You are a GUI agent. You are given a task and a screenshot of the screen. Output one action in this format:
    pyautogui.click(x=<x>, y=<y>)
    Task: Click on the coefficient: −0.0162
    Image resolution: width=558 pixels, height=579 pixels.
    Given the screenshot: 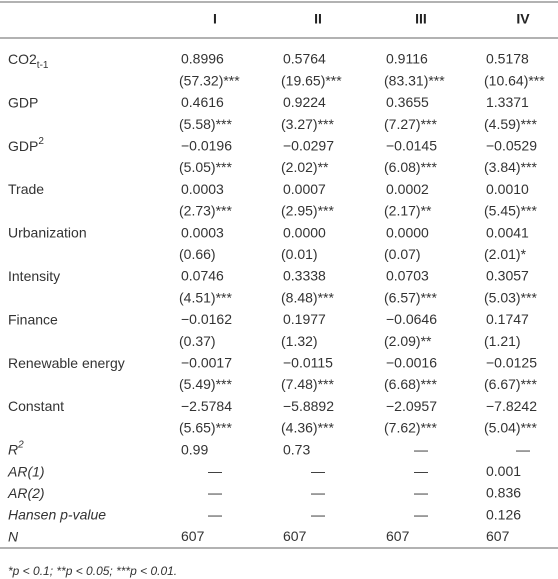 What is the action you would take?
    pyautogui.click(x=206, y=319)
    